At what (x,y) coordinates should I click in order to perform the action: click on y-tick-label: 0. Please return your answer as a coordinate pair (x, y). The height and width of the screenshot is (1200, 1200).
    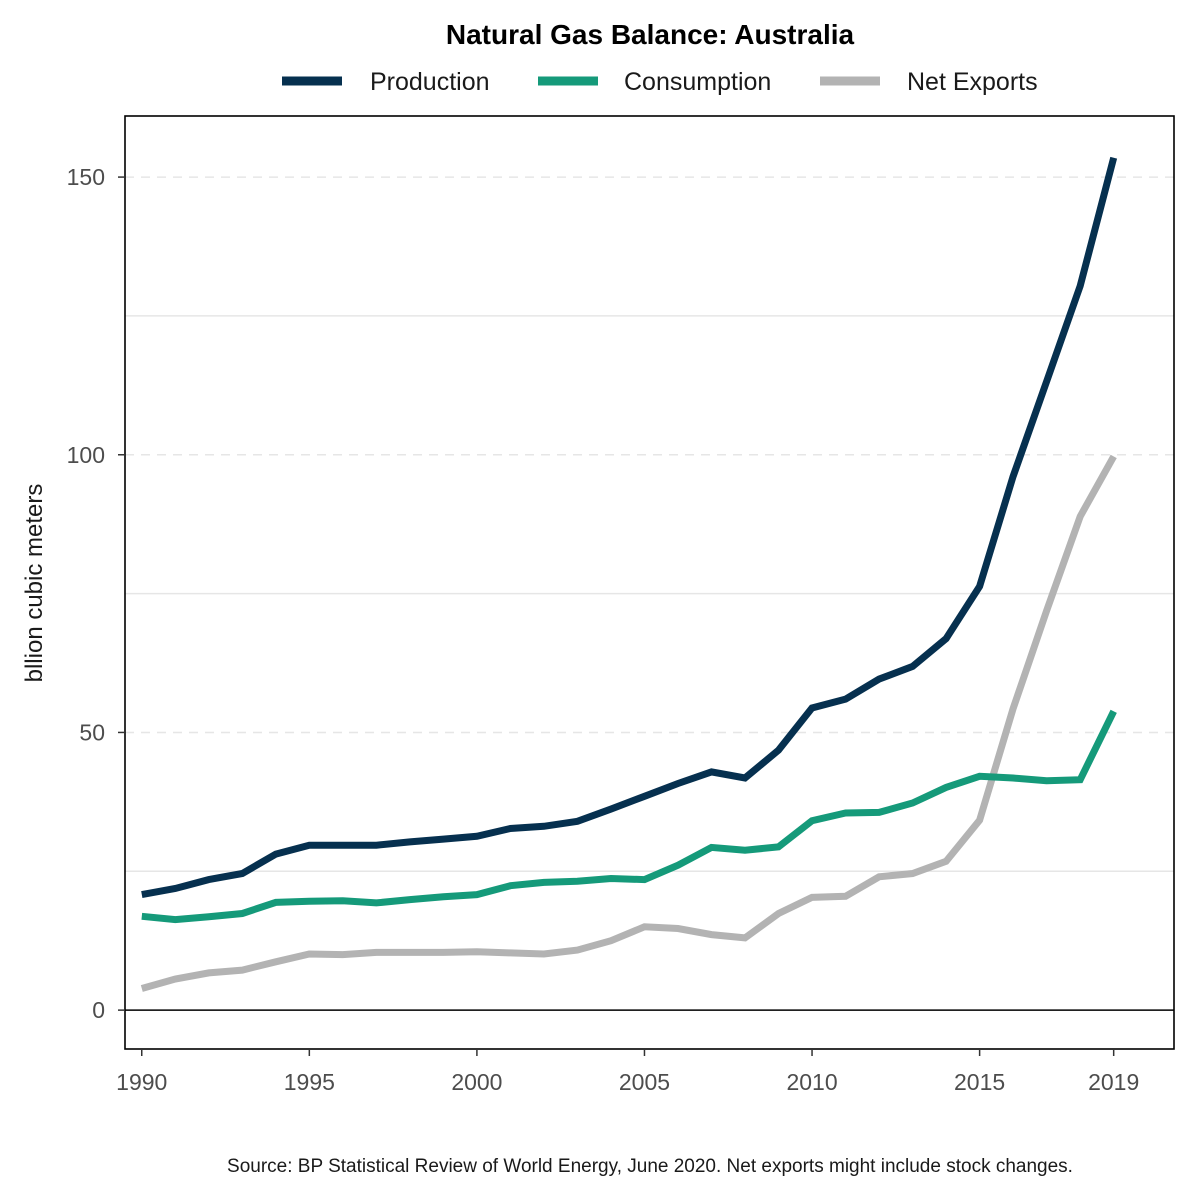
    Looking at the image, I should click on (98, 1010).